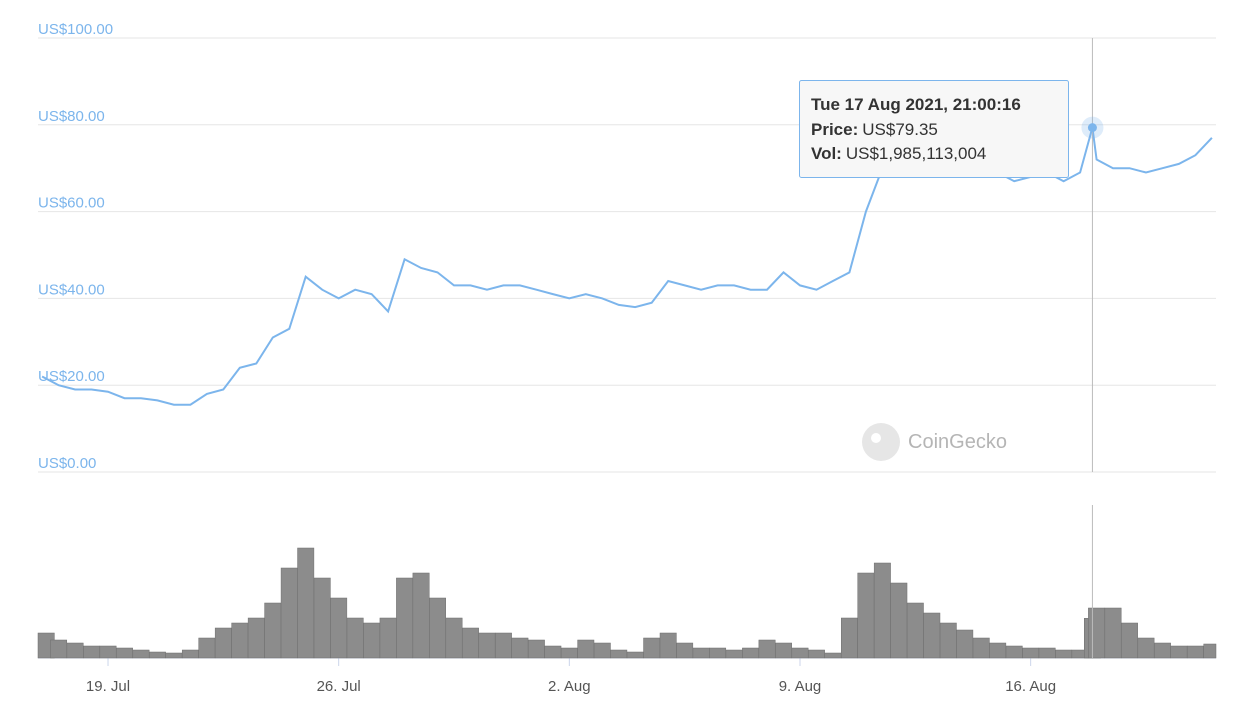  I want to click on watermark-eye, so click(876, 438).